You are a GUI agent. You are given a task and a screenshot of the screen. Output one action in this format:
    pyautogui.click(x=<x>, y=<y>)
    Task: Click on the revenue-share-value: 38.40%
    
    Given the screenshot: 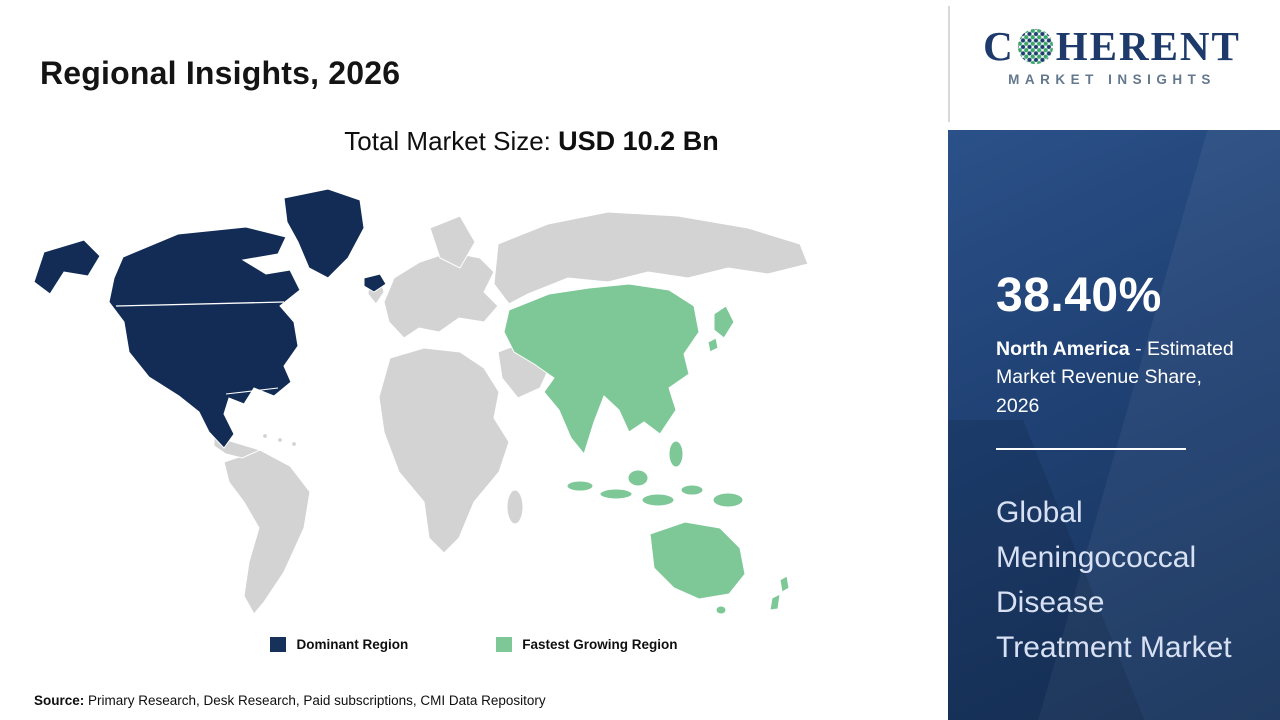 What is the action you would take?
    pyautogui.click(x=1079, y=295)
    